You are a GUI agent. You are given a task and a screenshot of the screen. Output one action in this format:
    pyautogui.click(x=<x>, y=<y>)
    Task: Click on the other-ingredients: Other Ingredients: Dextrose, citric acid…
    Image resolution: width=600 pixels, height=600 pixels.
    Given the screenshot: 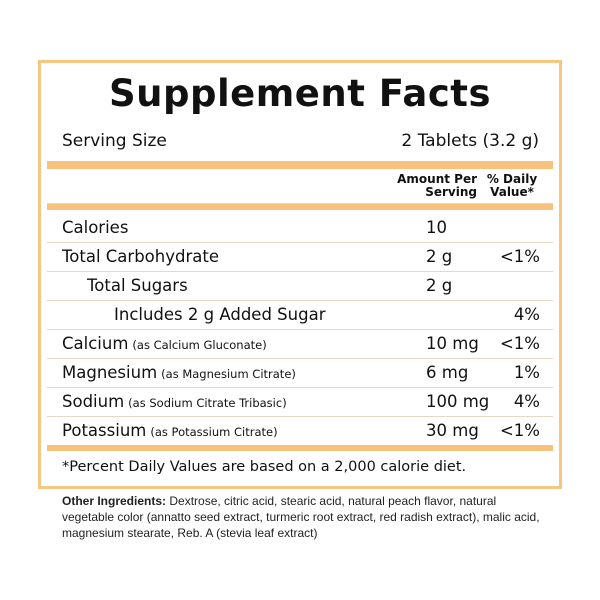 What is the action you would take?
    pyautogui.click(x=302, y=517)
    